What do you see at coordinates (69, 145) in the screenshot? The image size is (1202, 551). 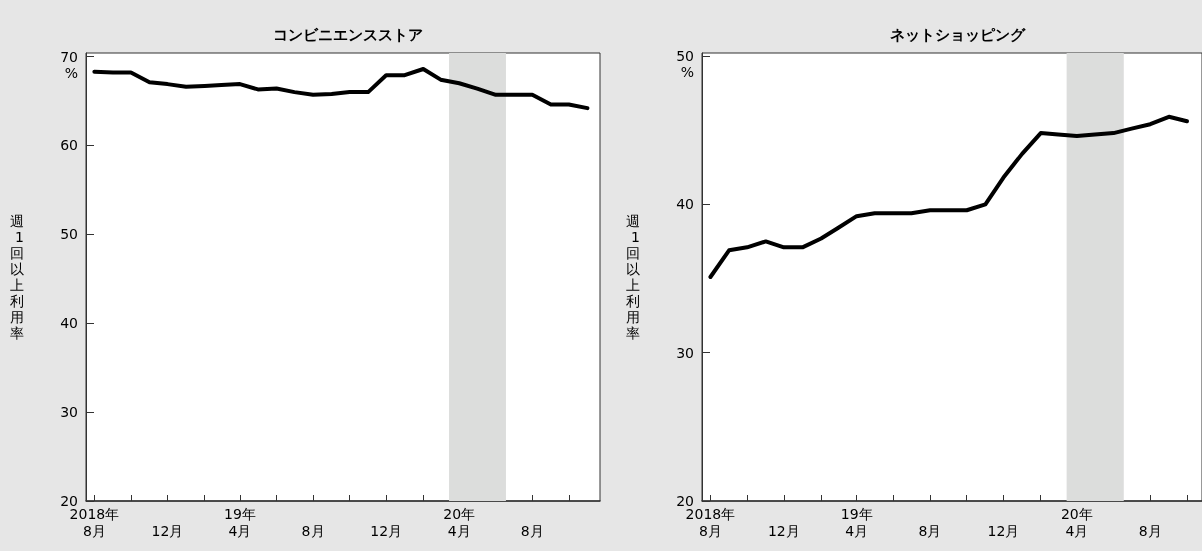 I see `y-tick-label: 60` at bounding box center [69, 145].